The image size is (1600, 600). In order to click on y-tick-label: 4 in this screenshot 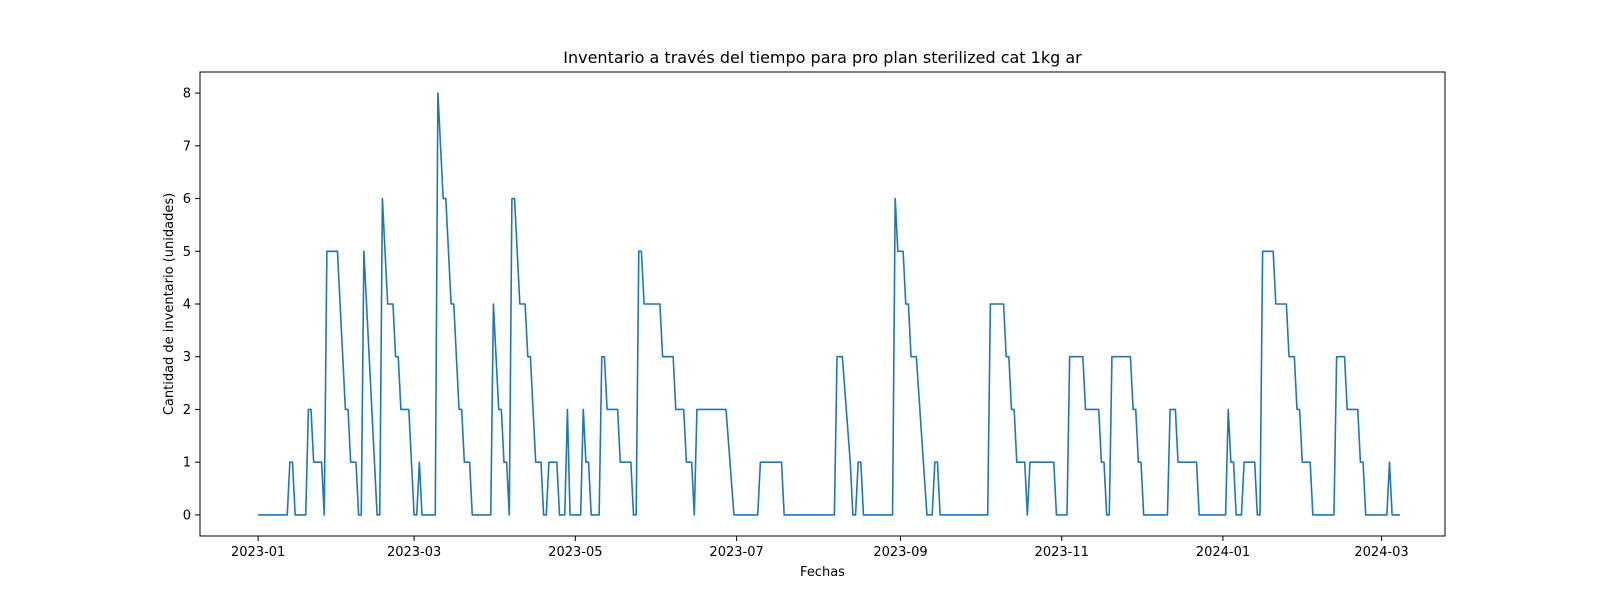, I will do `click(187, 305)`.